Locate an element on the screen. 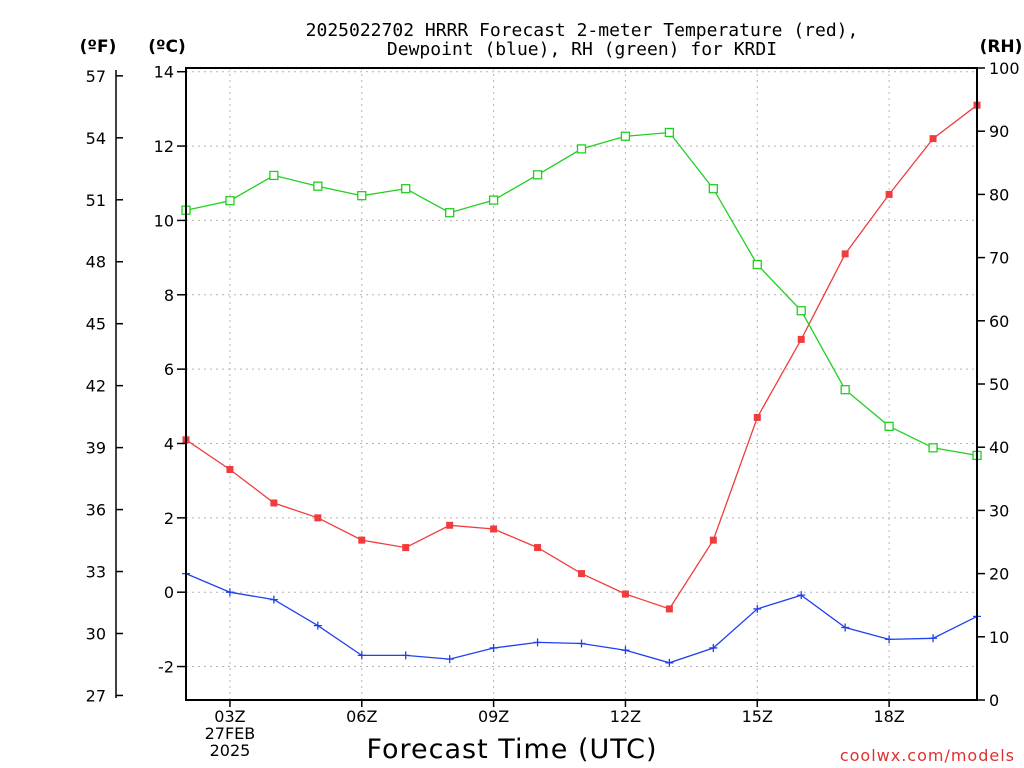 This screenshot has width=1024, height=768. rh-tick-label: 20 is located at coordinates (999, 574).